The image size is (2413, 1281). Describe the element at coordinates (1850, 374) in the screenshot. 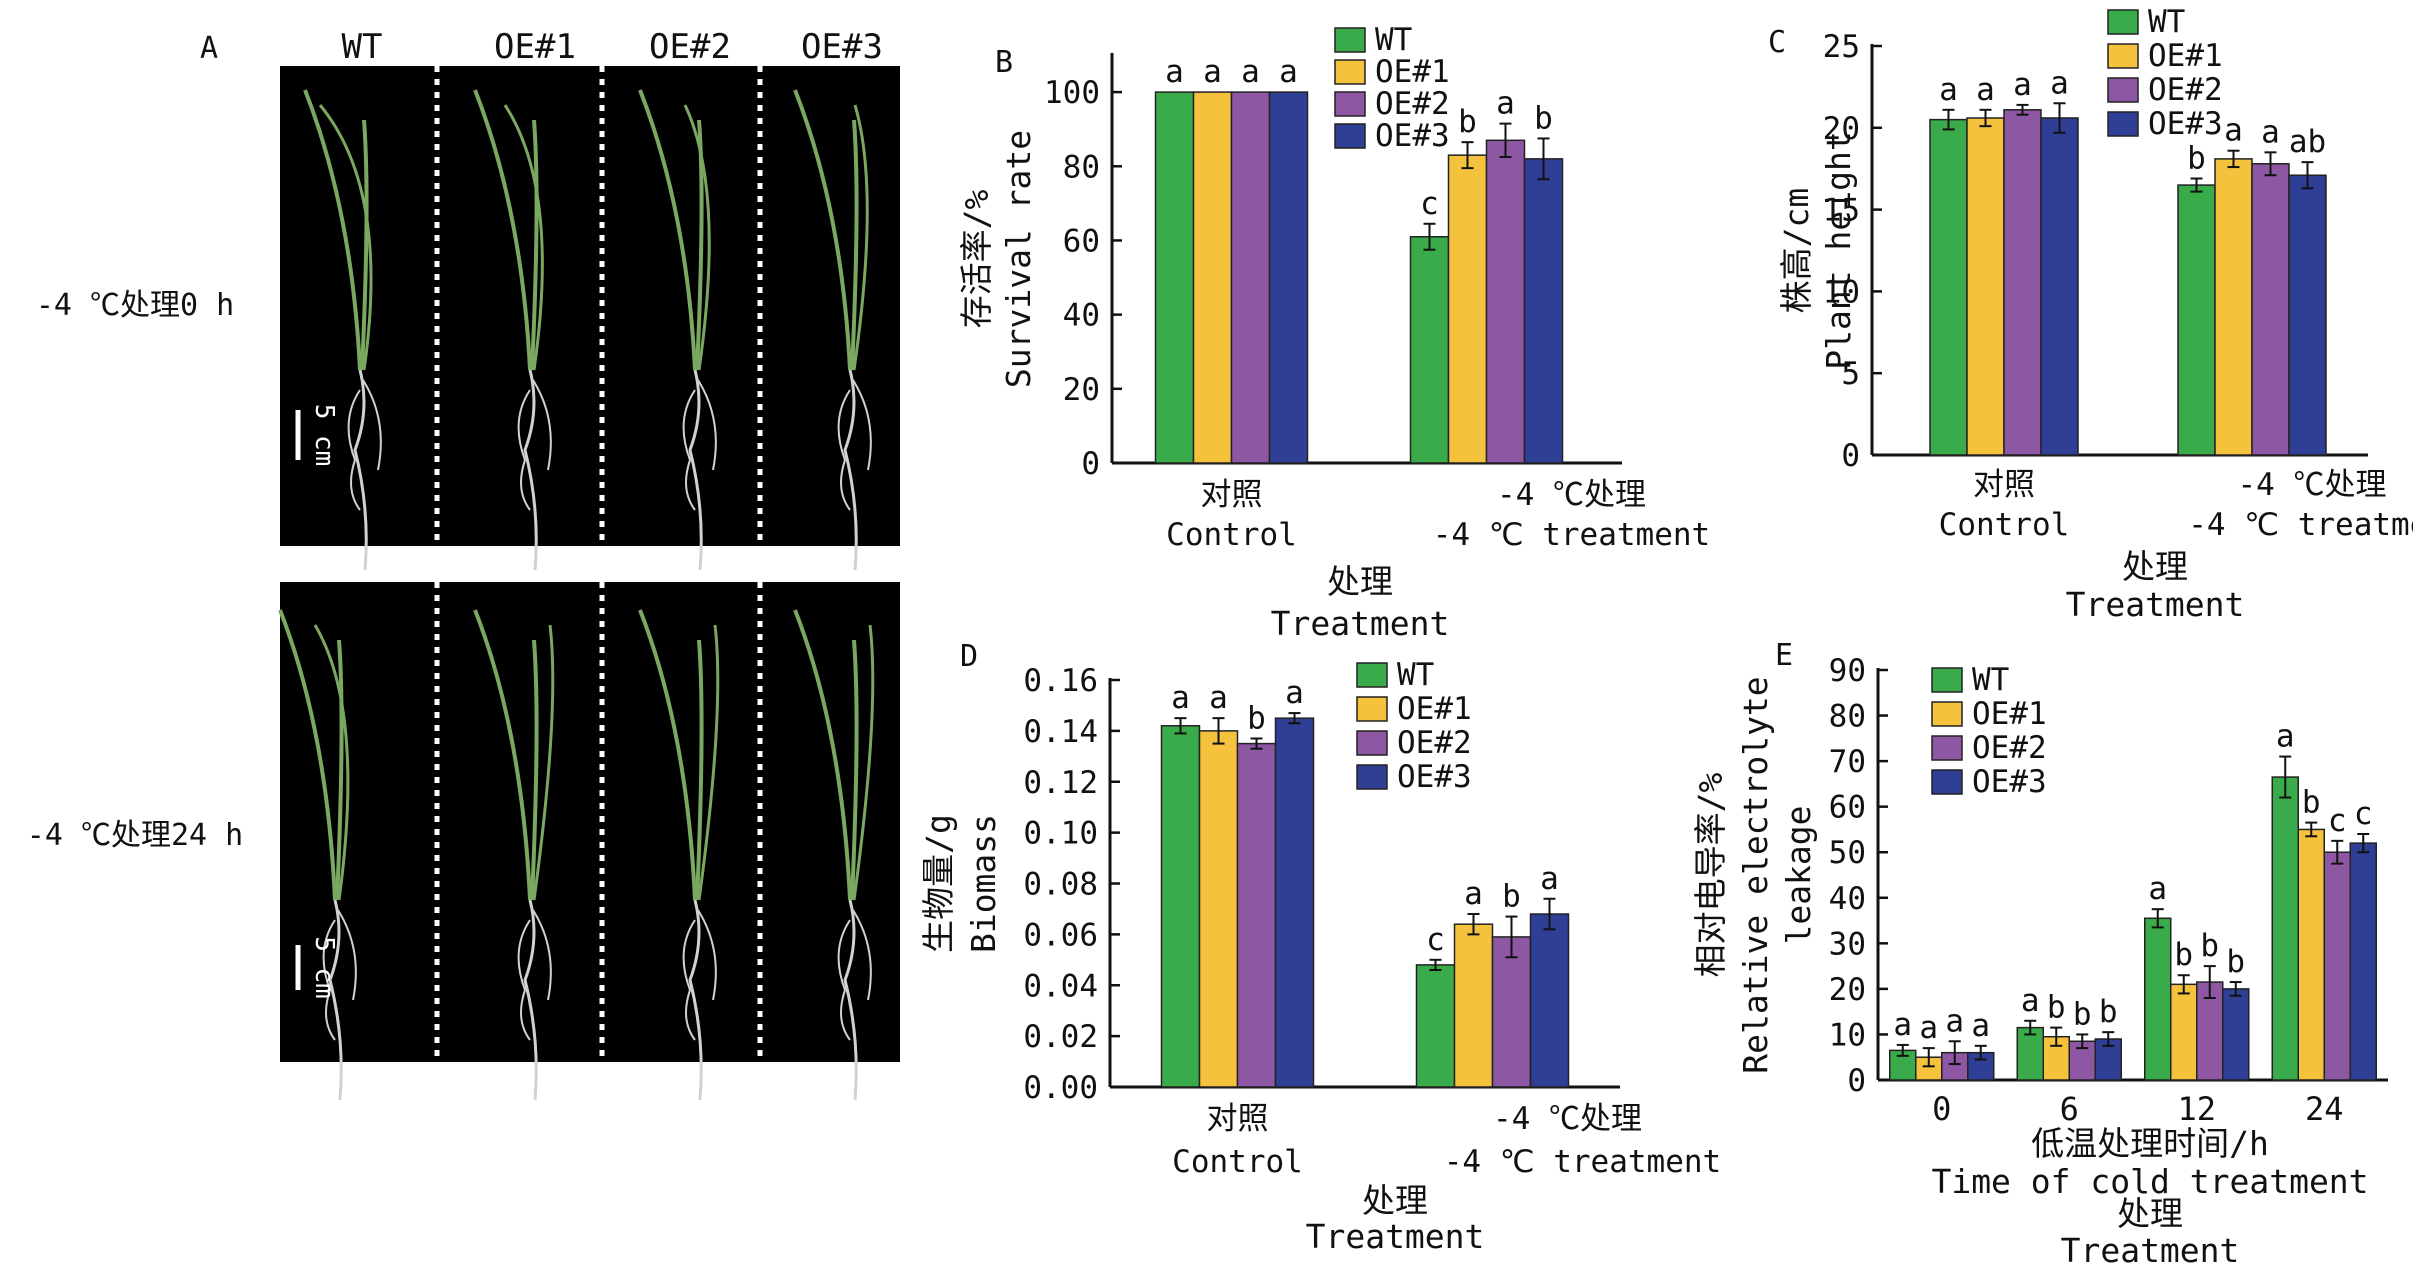

I see `y-tick-label: 5` at that location.